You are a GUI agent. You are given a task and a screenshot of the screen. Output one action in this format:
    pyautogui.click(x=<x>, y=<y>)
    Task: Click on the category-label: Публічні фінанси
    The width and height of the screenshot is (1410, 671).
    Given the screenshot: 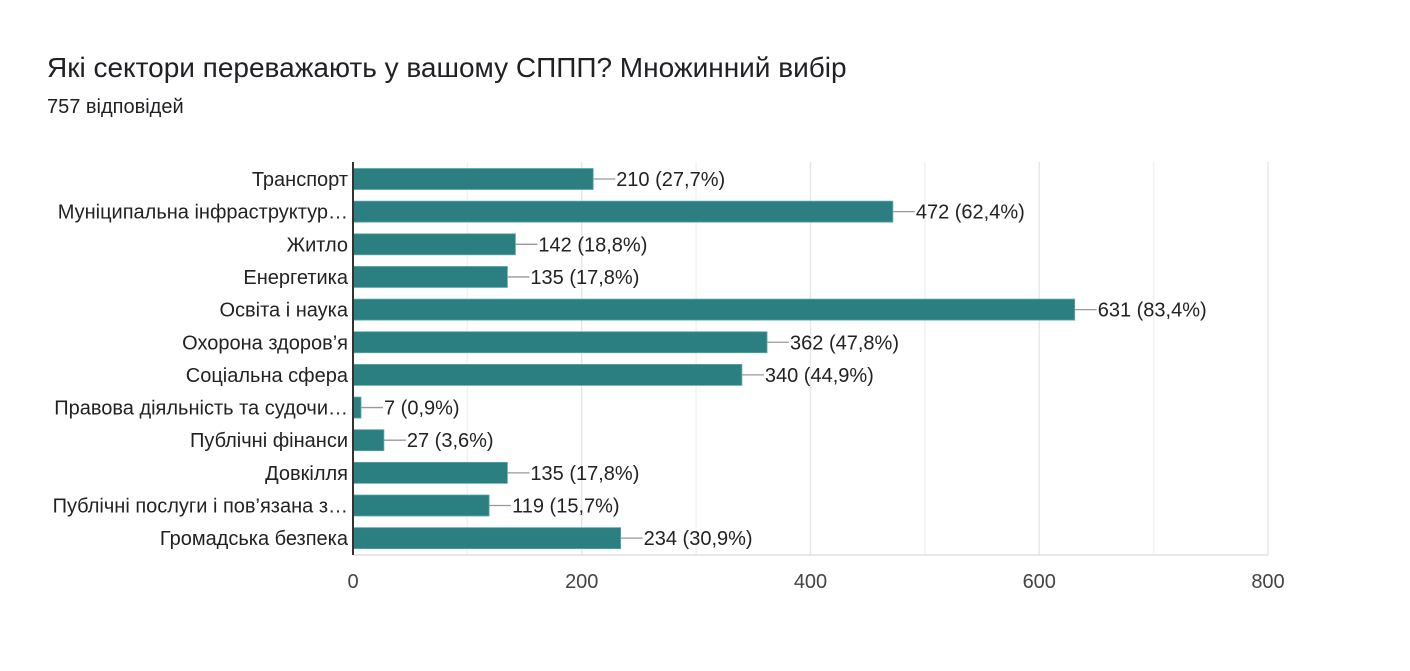 What is the action you would take?
    pyautogui.click(x=269, y=441)
    